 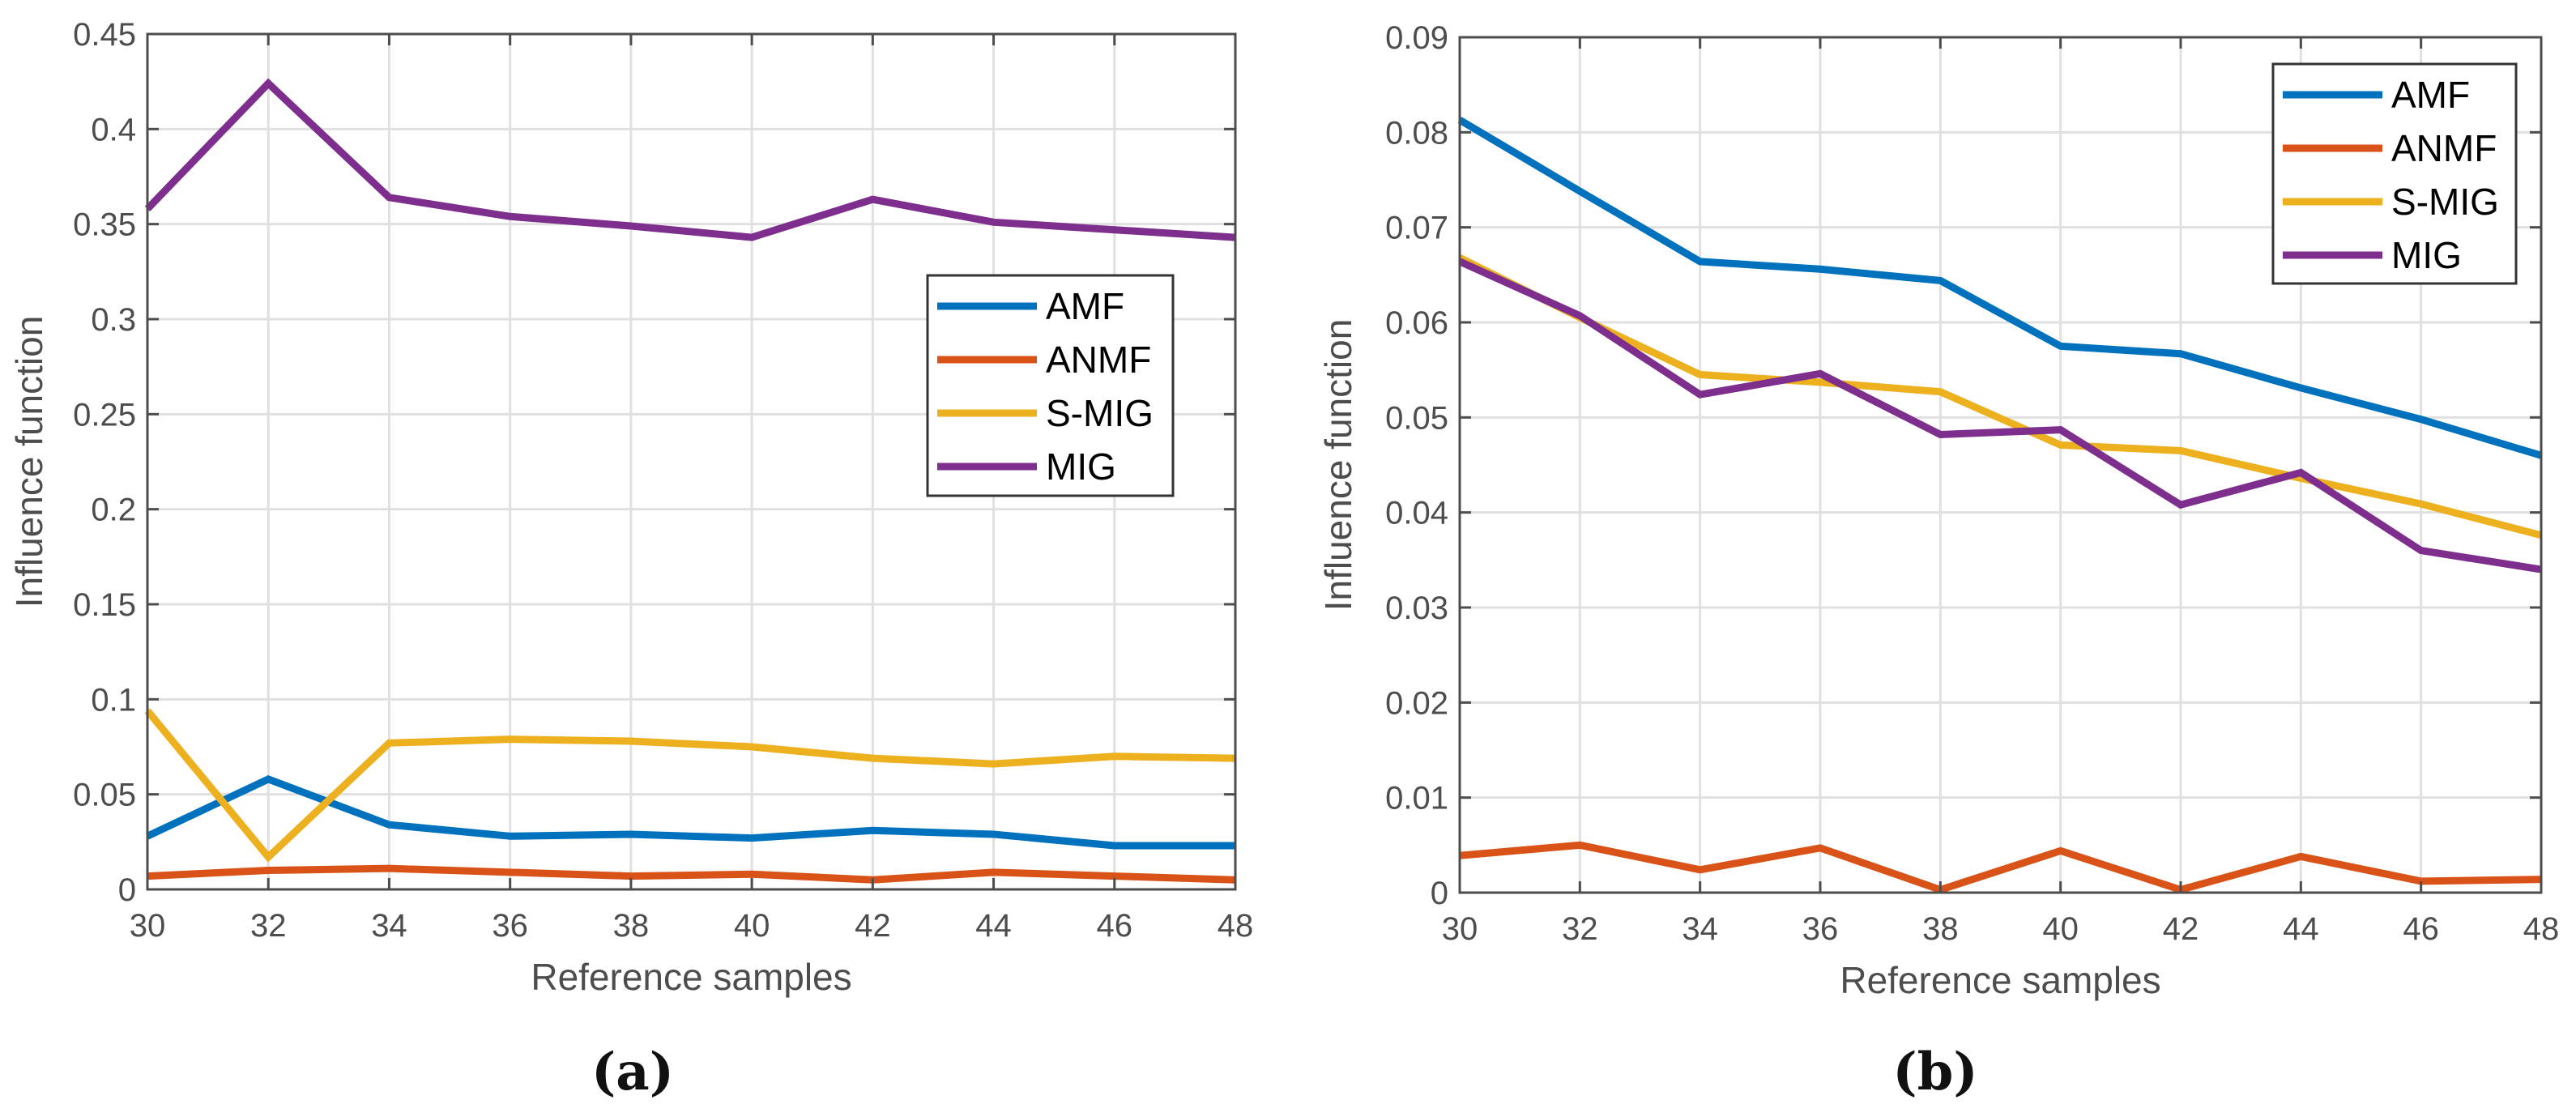 What do you see at coordinates (113, 510) in the screenshot?
I see `y-tick-label: 0.2` at bounding box center [113, 510].